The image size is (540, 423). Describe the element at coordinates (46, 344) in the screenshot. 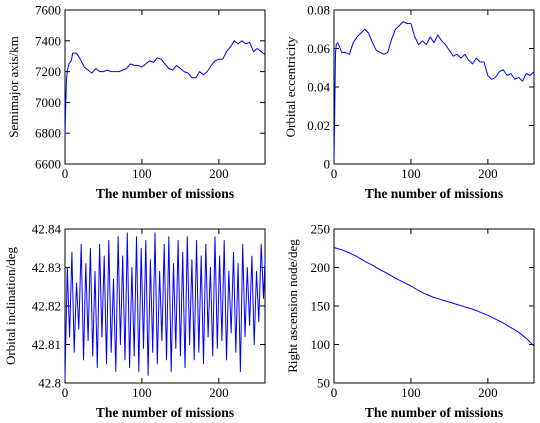

I see `y-tick-label: 42.81` at that location.